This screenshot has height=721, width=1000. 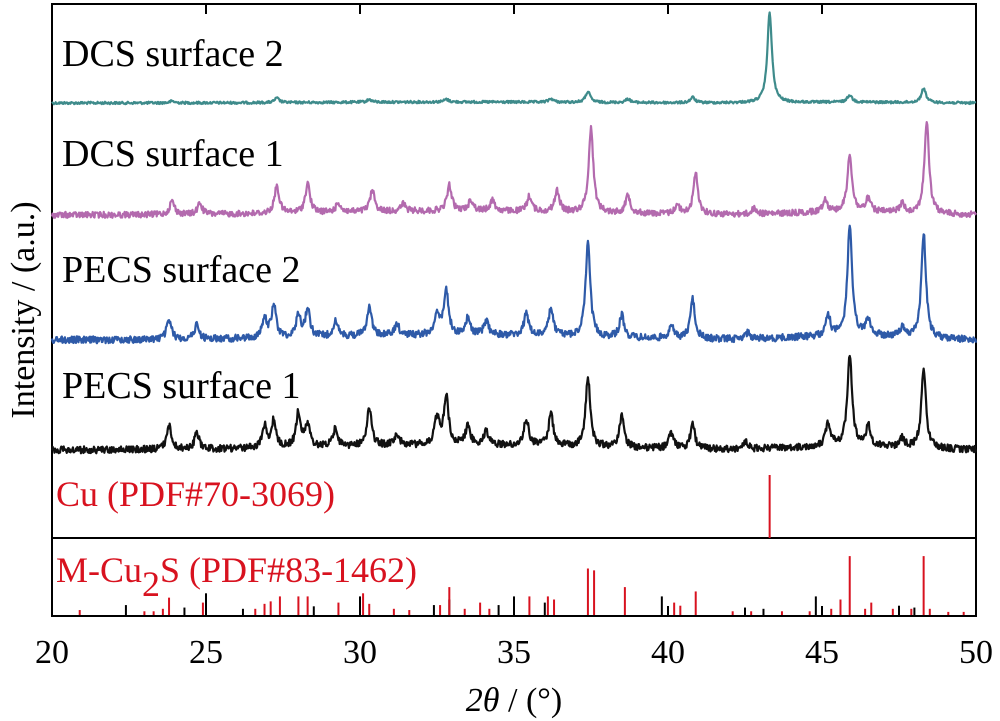 I want to click on series-label-pecs-surface-1: PECS surface 1, so click(x=181, y=386).